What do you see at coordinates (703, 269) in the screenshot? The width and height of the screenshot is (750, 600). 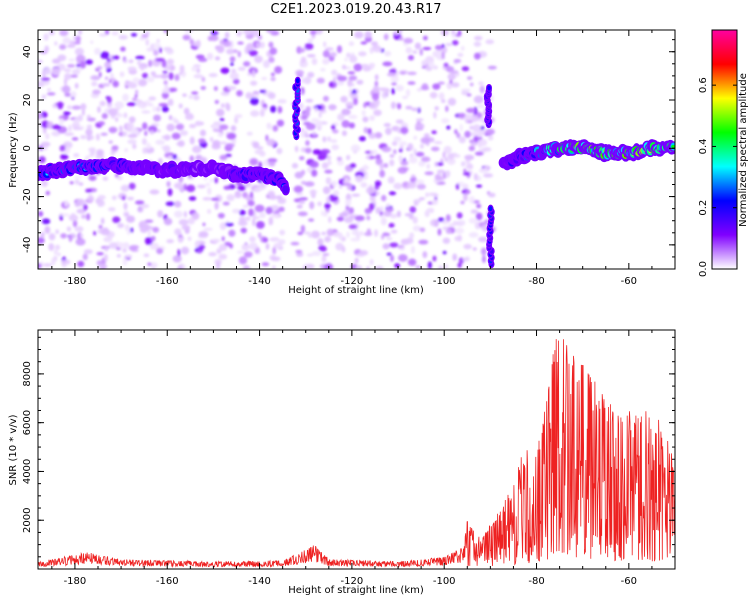 I see `colorbar-tick-label: 0.0` at bounding box center [703, 269].